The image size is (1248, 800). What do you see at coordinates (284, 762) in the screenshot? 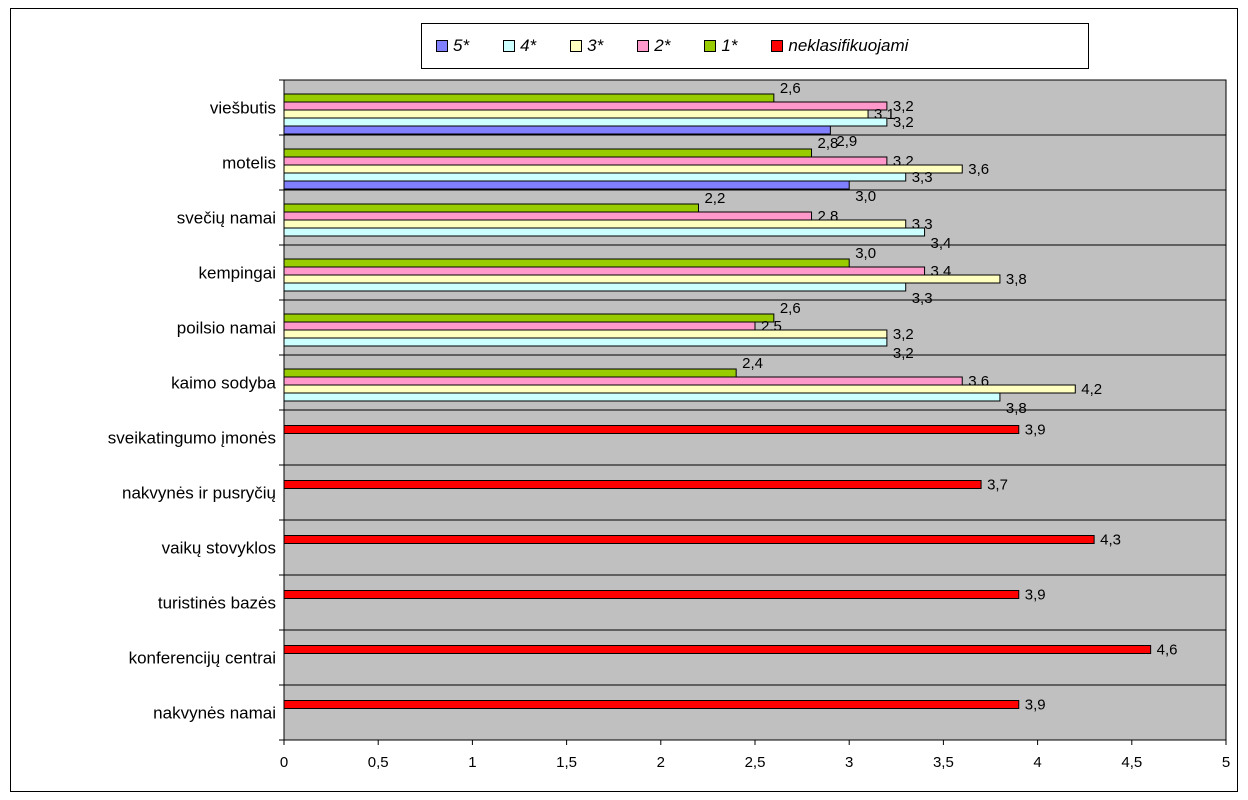
I see `x-tick-label: 0` at bounding box center [284, 762].